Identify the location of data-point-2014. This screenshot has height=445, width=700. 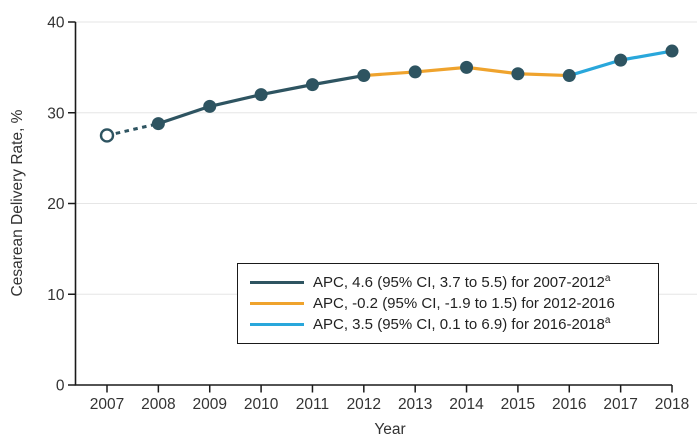
(467, 67).